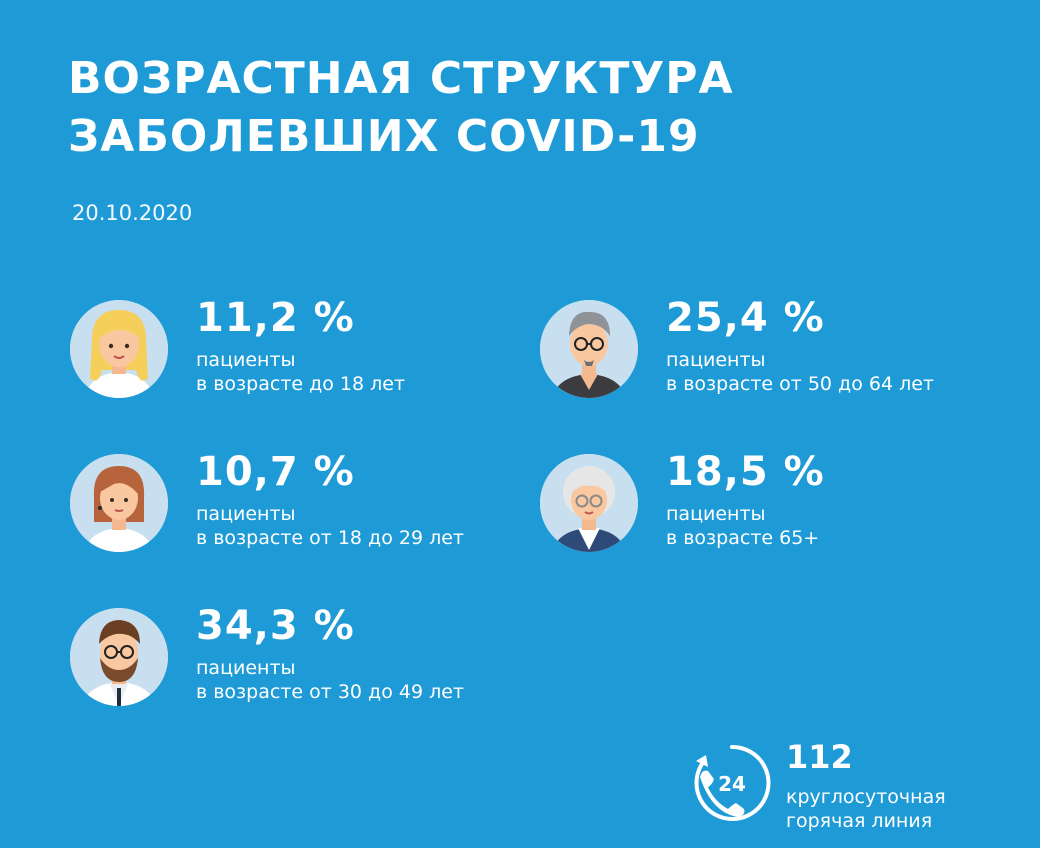 This screenshot has height=848, width=1040. I want to click on girl-avatar-icon, so click(119, 349).